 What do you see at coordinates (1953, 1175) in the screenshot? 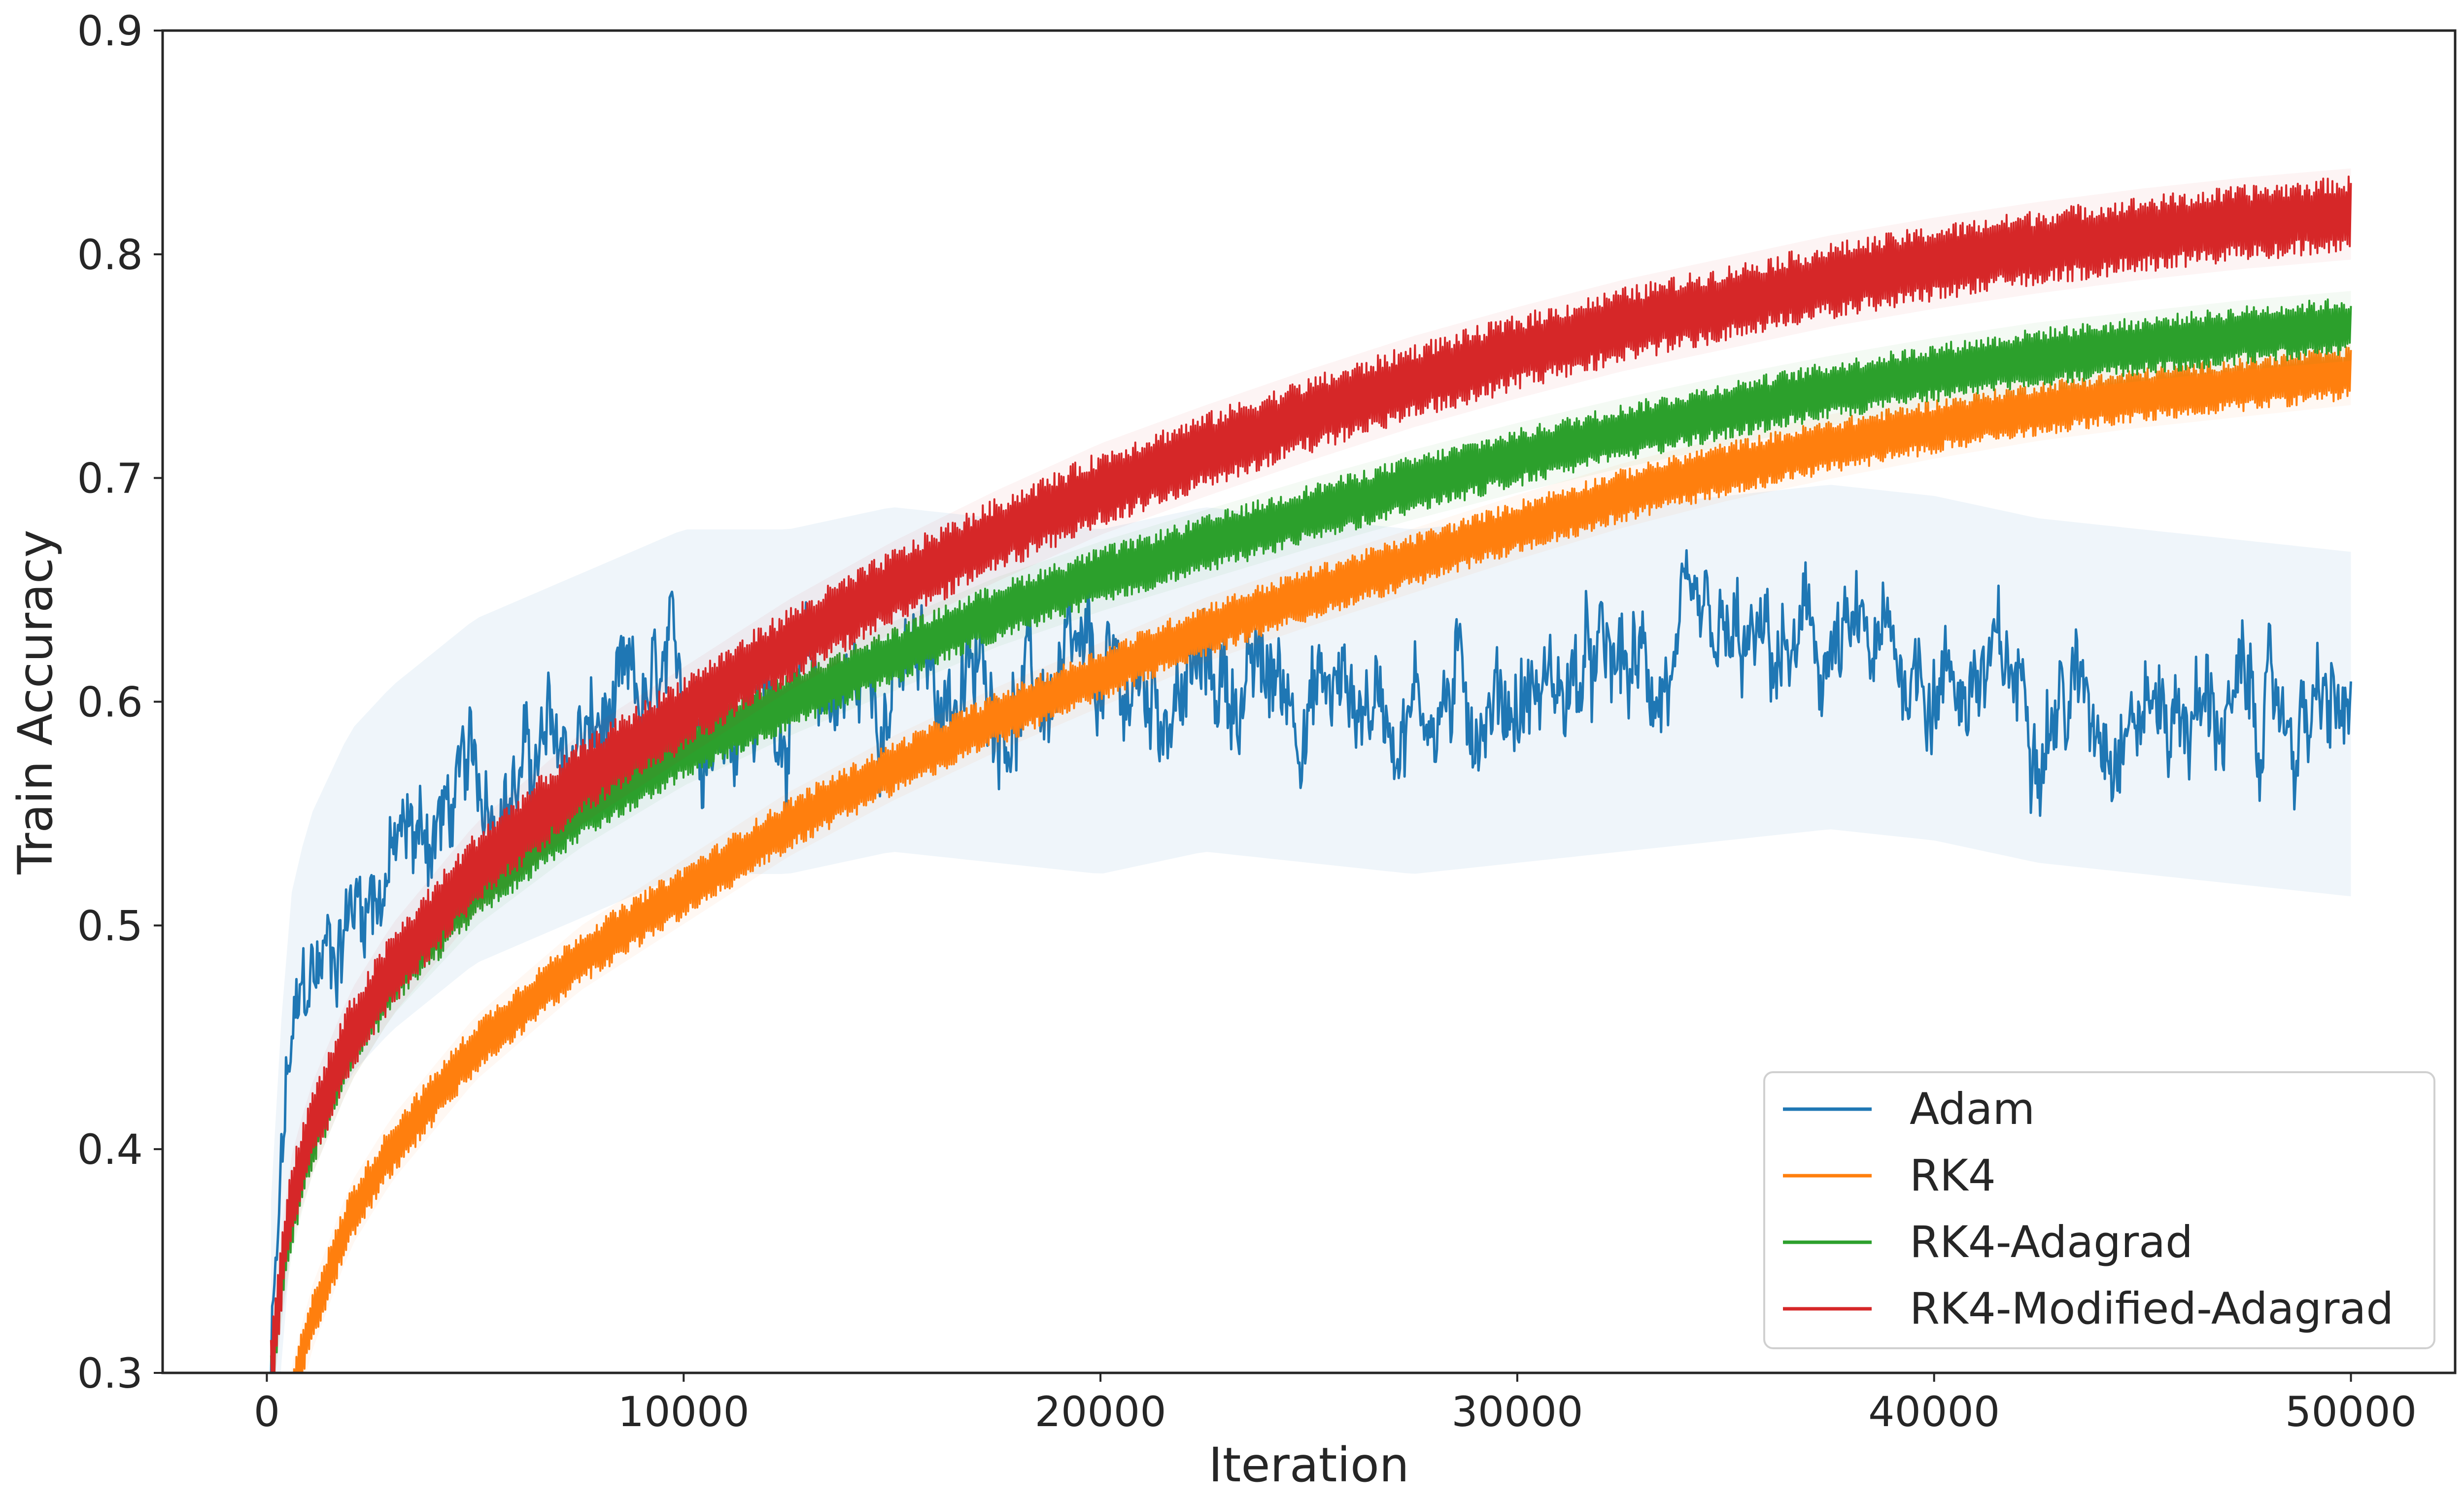
I see `legend-label-rk4: RK4` at bounding box center [1953, 1175].